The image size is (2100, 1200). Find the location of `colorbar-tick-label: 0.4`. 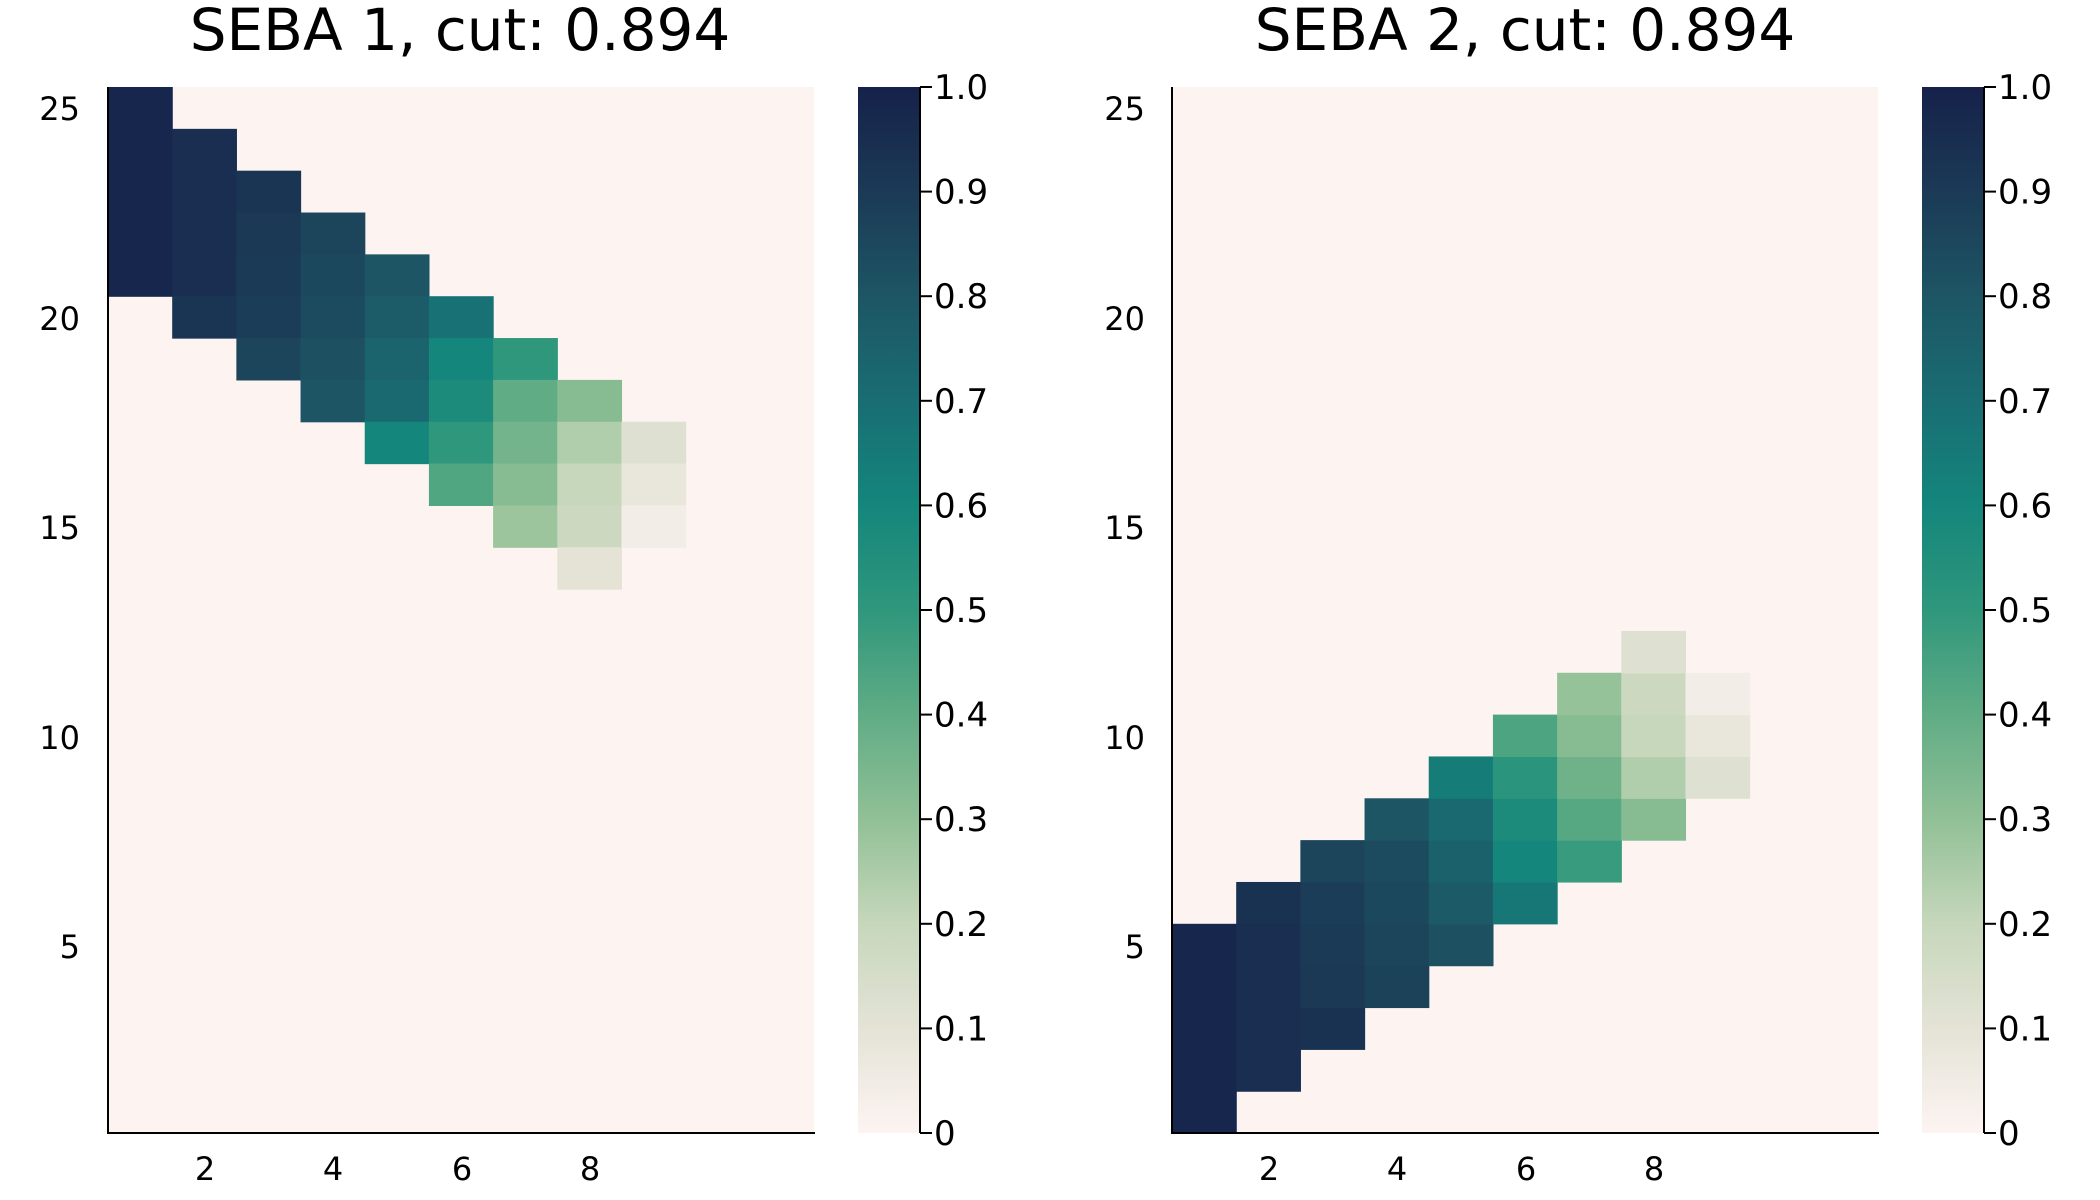

colorbar-tick-label: 0.4 is located at coordinates (961, 716).